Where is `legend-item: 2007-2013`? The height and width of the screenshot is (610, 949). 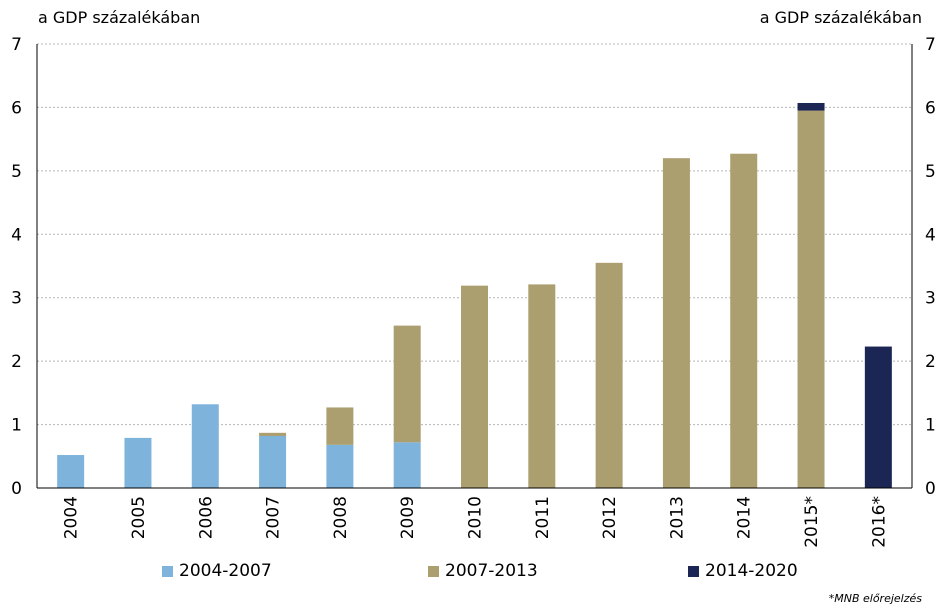 legend-item: 2007-2013 is located at coordinates (483, 571).